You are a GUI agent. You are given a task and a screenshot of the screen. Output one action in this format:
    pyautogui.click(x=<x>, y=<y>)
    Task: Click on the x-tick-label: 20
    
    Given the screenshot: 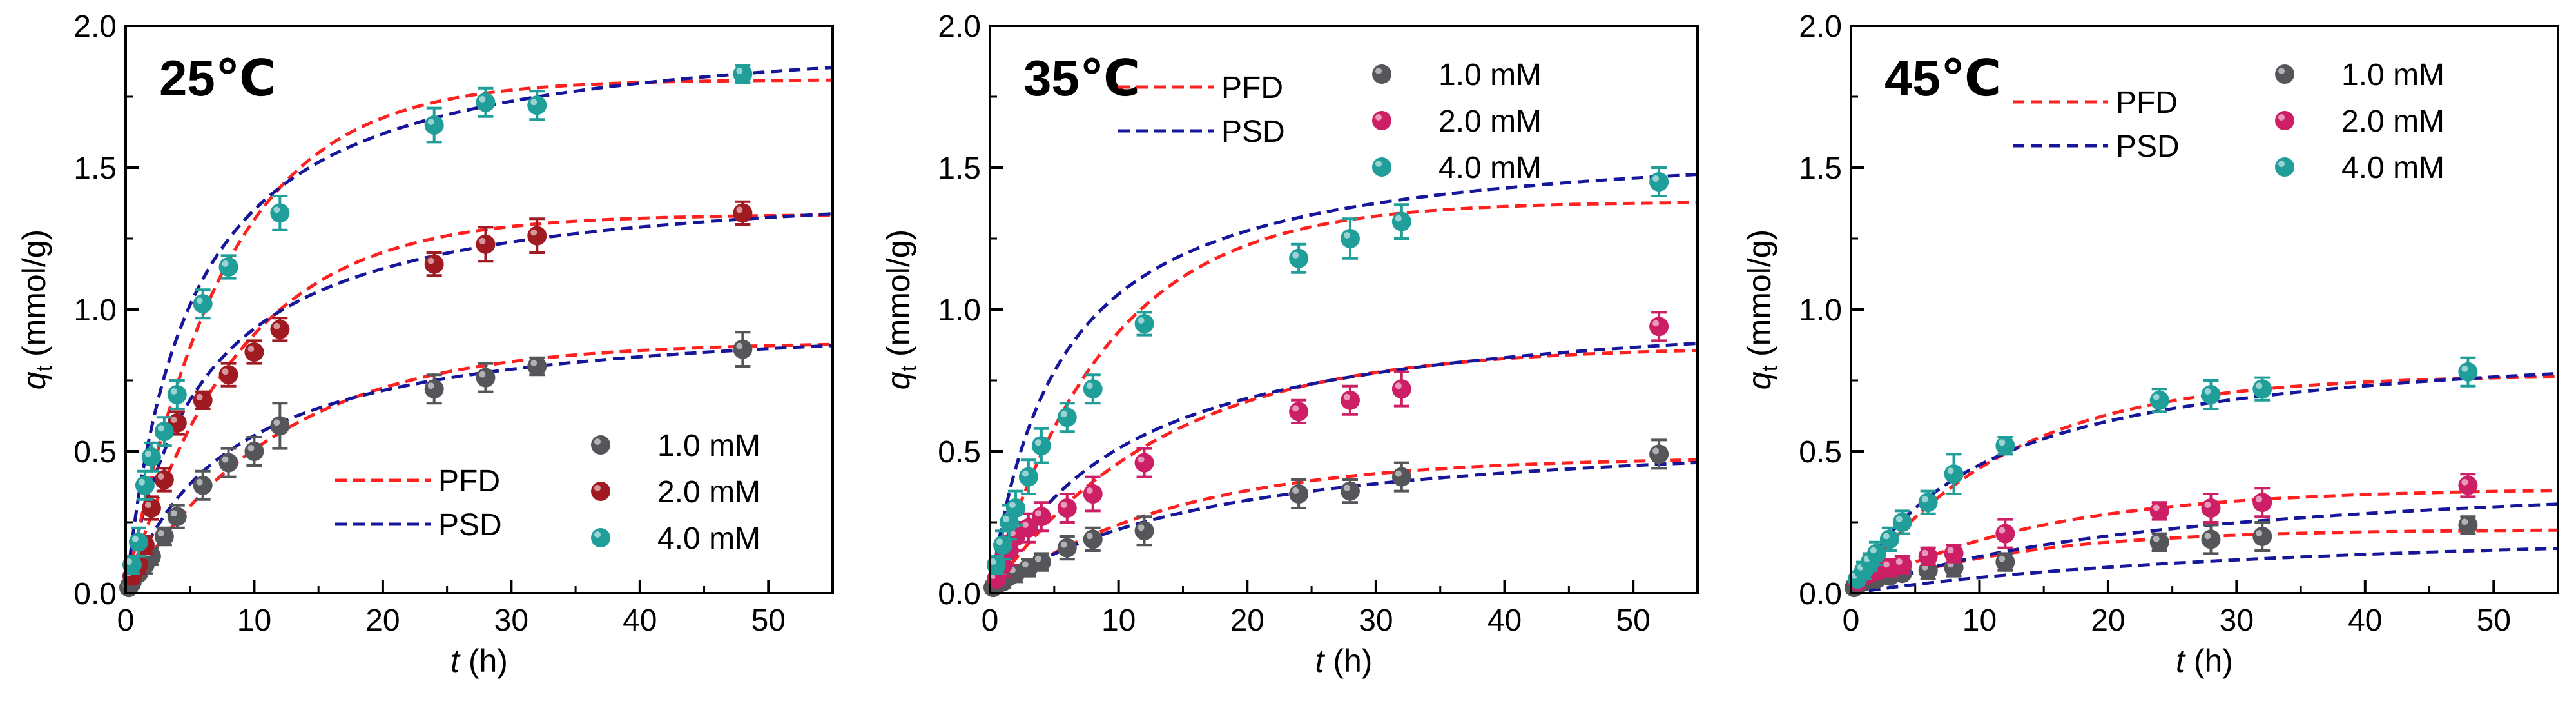 What is the action you would take?
    pyautogui.click(x=382, y=621)
    